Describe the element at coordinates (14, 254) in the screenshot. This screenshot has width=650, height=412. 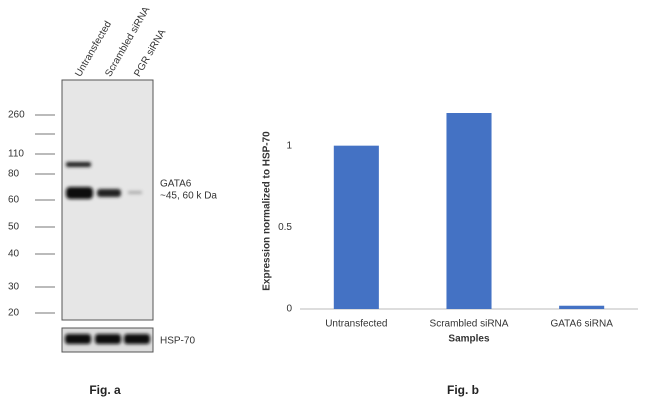
I see `marker-label: 40` at that location.